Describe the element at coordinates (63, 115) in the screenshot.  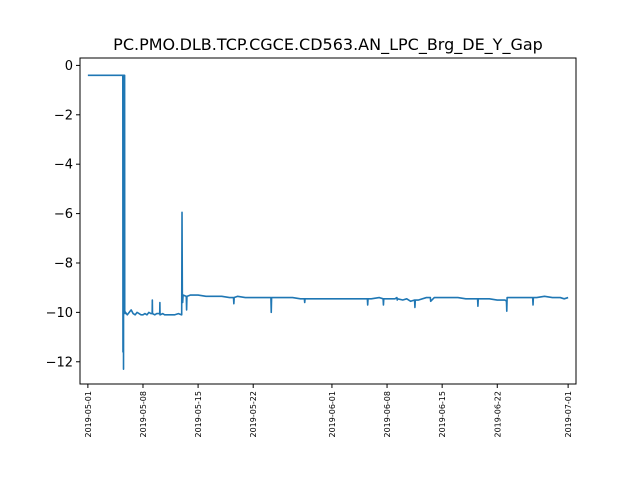
I see `y-tick-label: −2` at that location.